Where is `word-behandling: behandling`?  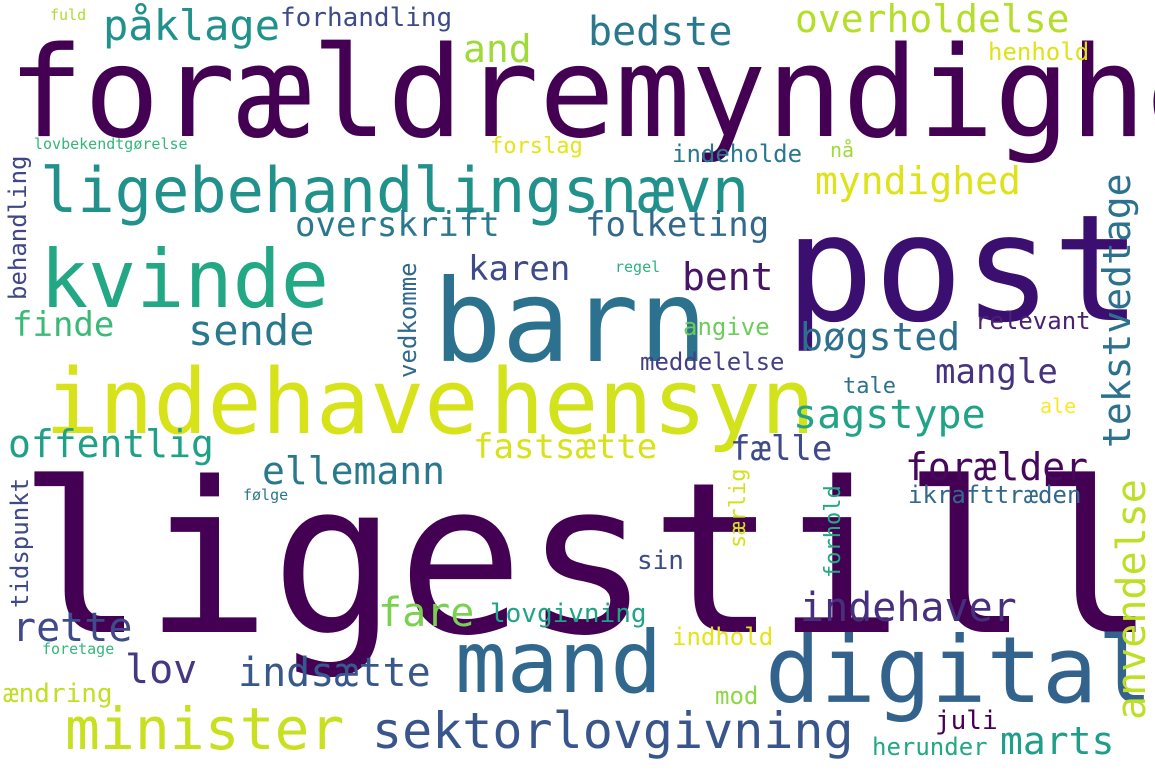 word-behandling: behandling is located at coordinates (18, 228).